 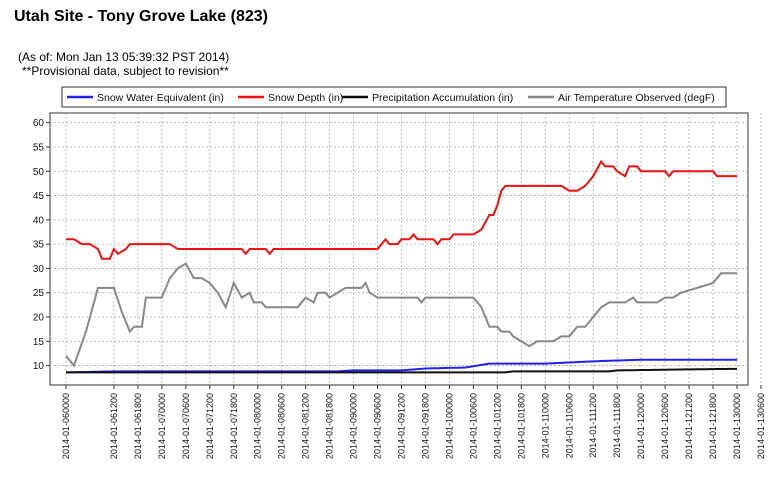 I want to click on x-tick-label: 2014-01-111800, so click(x=617, y=425).